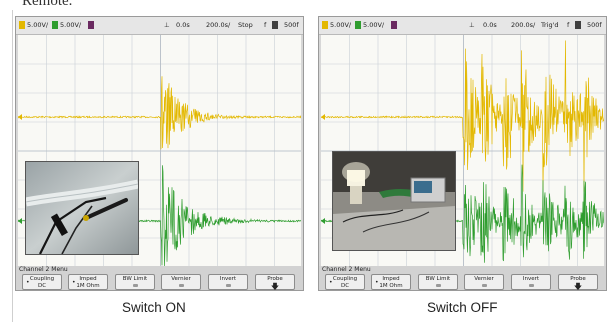 This screenshot has height=322, width=609. Describe the element at coordinates (159, 113) in the screenshot. I see `ch1-trace` at that location.